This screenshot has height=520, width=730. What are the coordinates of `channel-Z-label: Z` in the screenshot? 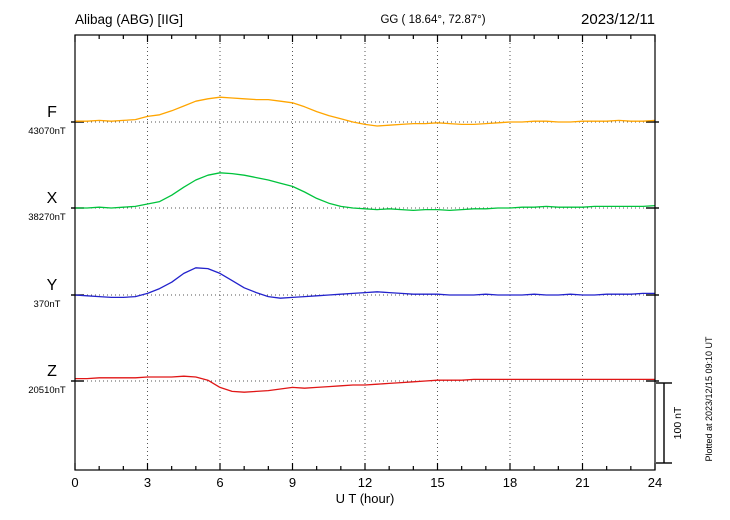 It's located at (52, 371).